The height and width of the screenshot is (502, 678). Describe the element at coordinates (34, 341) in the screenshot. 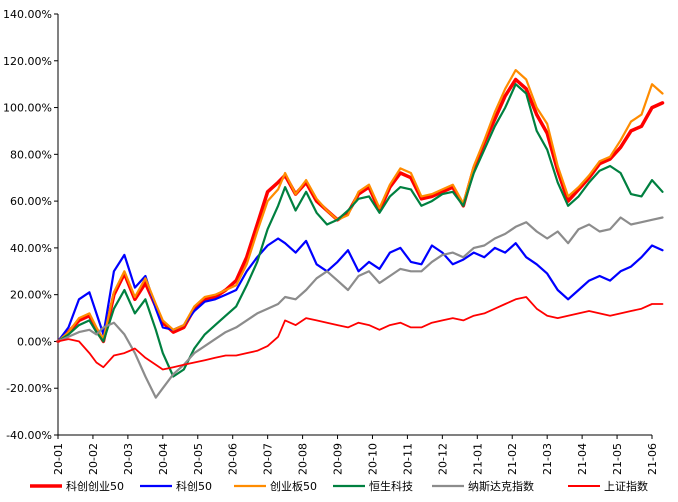

I see `y-tick-label: 0.00%` at that location.